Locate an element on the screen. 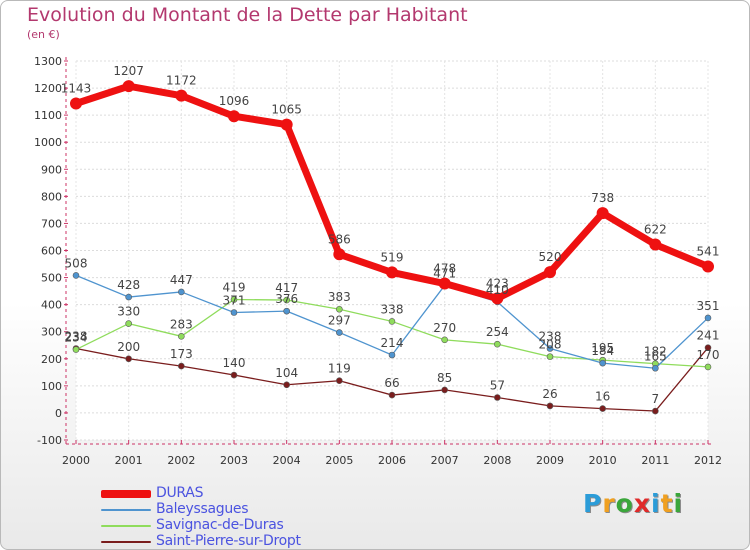  chart-unit-label: (en €) is located at coordinates (43, 34).